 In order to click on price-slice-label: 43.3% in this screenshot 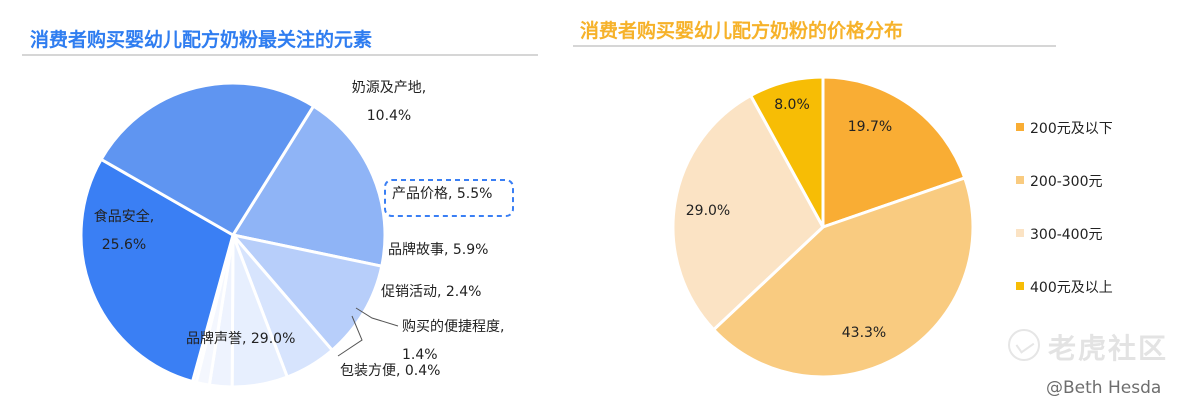, I will do `click(864, 333)`.